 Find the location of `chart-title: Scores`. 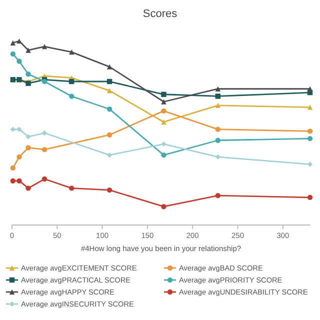

chart-title: Scores is located at coordinates (160, 14).